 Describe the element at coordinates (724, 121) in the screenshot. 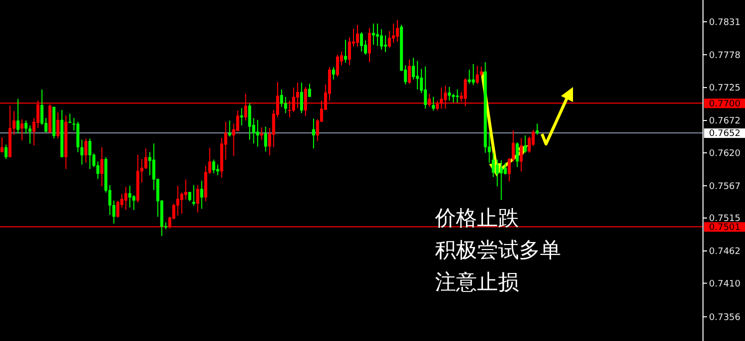

I see `y-tick-label: 0.7672` at that location.